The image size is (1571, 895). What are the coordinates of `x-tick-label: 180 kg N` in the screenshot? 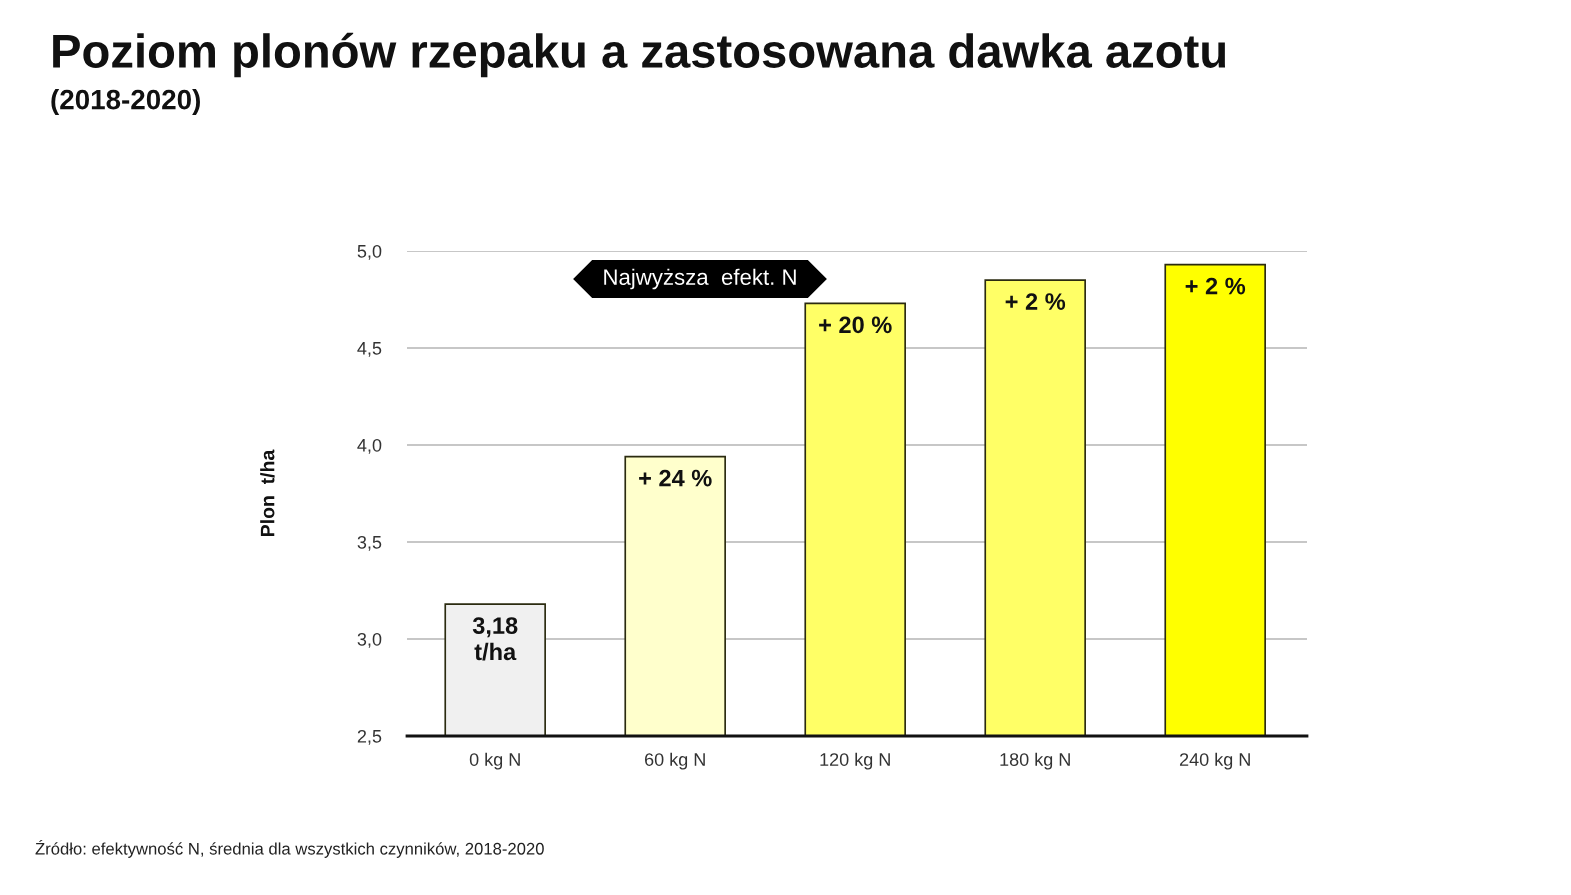 It's located at (1035, 761).